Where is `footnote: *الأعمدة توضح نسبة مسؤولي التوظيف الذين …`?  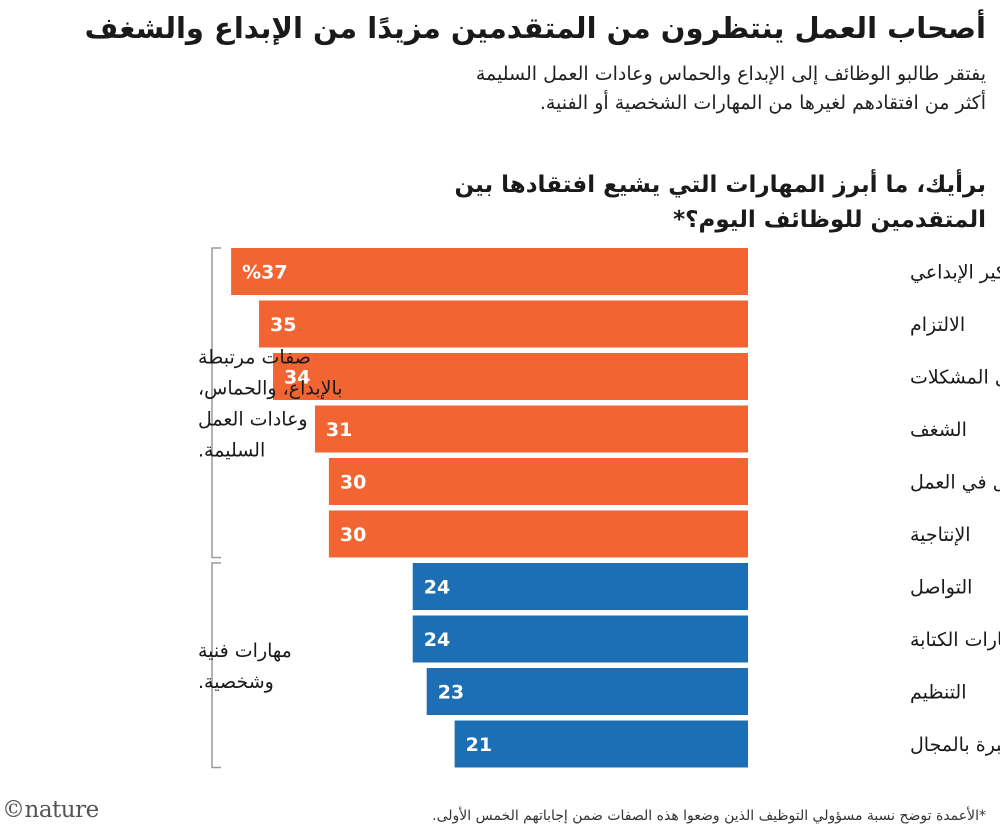
footnote: *الأعمدة توضح نسبة مسؤولي التوظيف الذين … is located at coordinates (709, 816).